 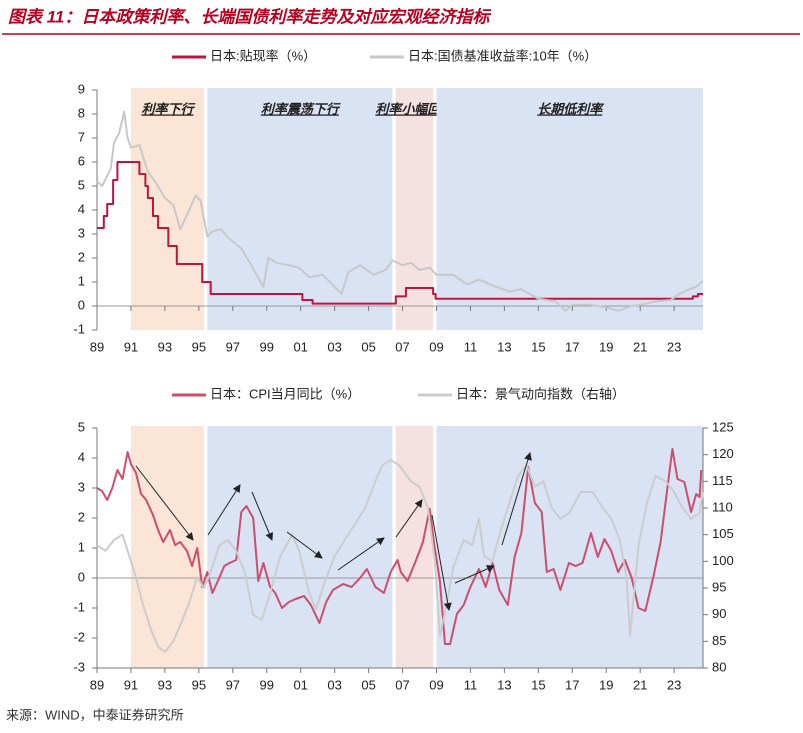 What do you see at coordinates (285, 393) in the screenshot?
I see `legend-label: 日本：CPI当月同比（%）` at bounding box center [285, 393].